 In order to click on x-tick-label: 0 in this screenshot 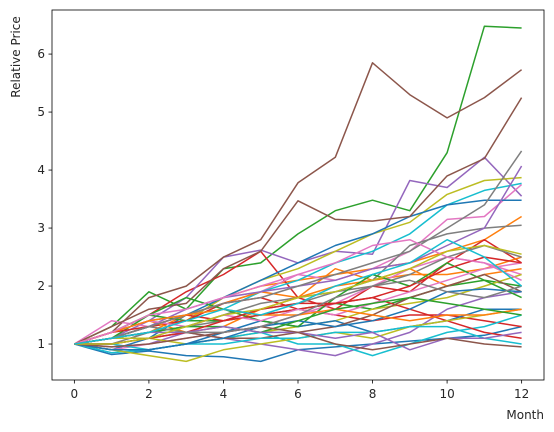, I will do `click(75, 394)`.